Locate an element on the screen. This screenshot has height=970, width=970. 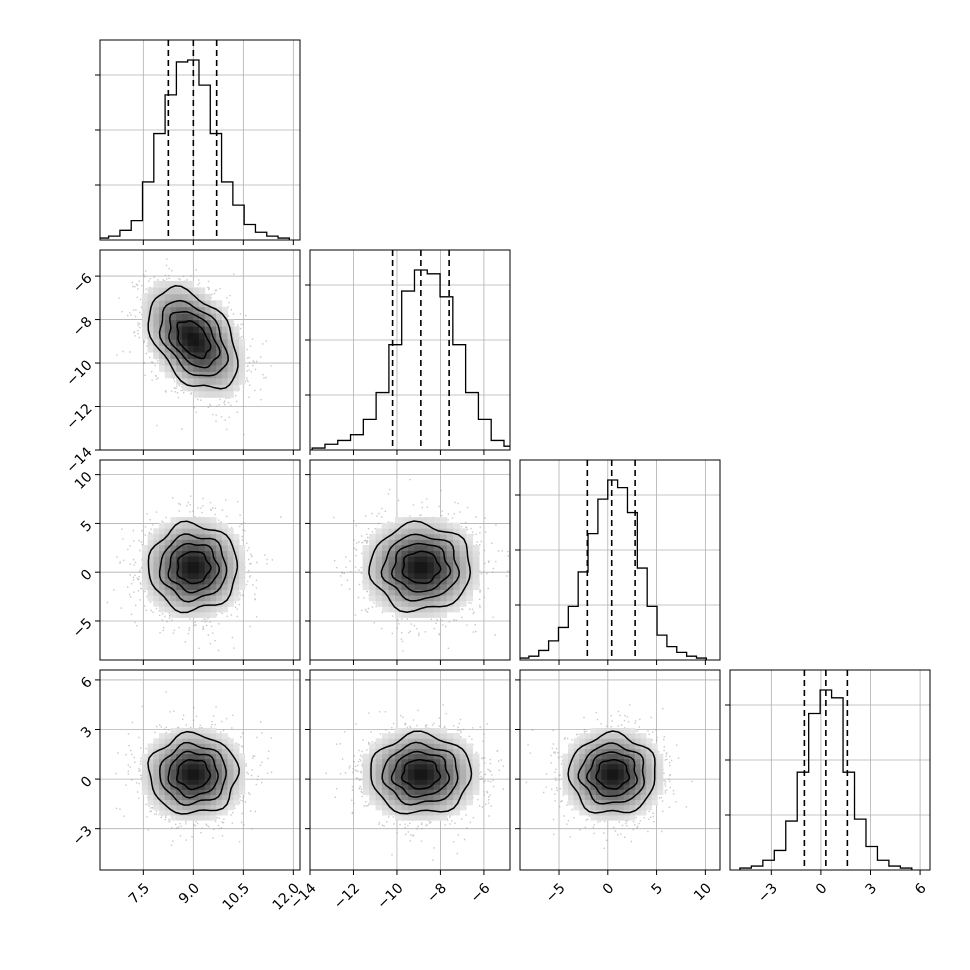
x-tick-label: 10.5 is located at coordinates (236, 896).